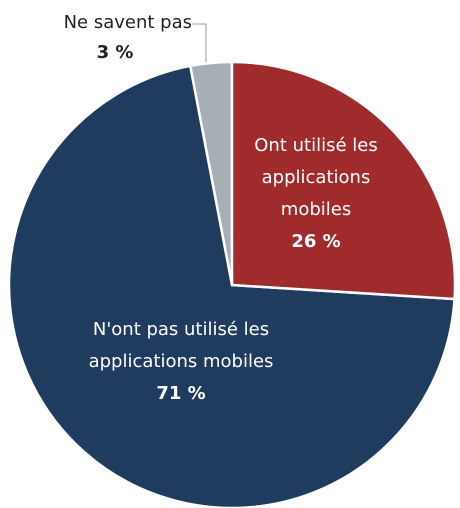 The image size is (460, 508). I want to click on slice-label: Ne savent pas 3 %, so click(106, 36).